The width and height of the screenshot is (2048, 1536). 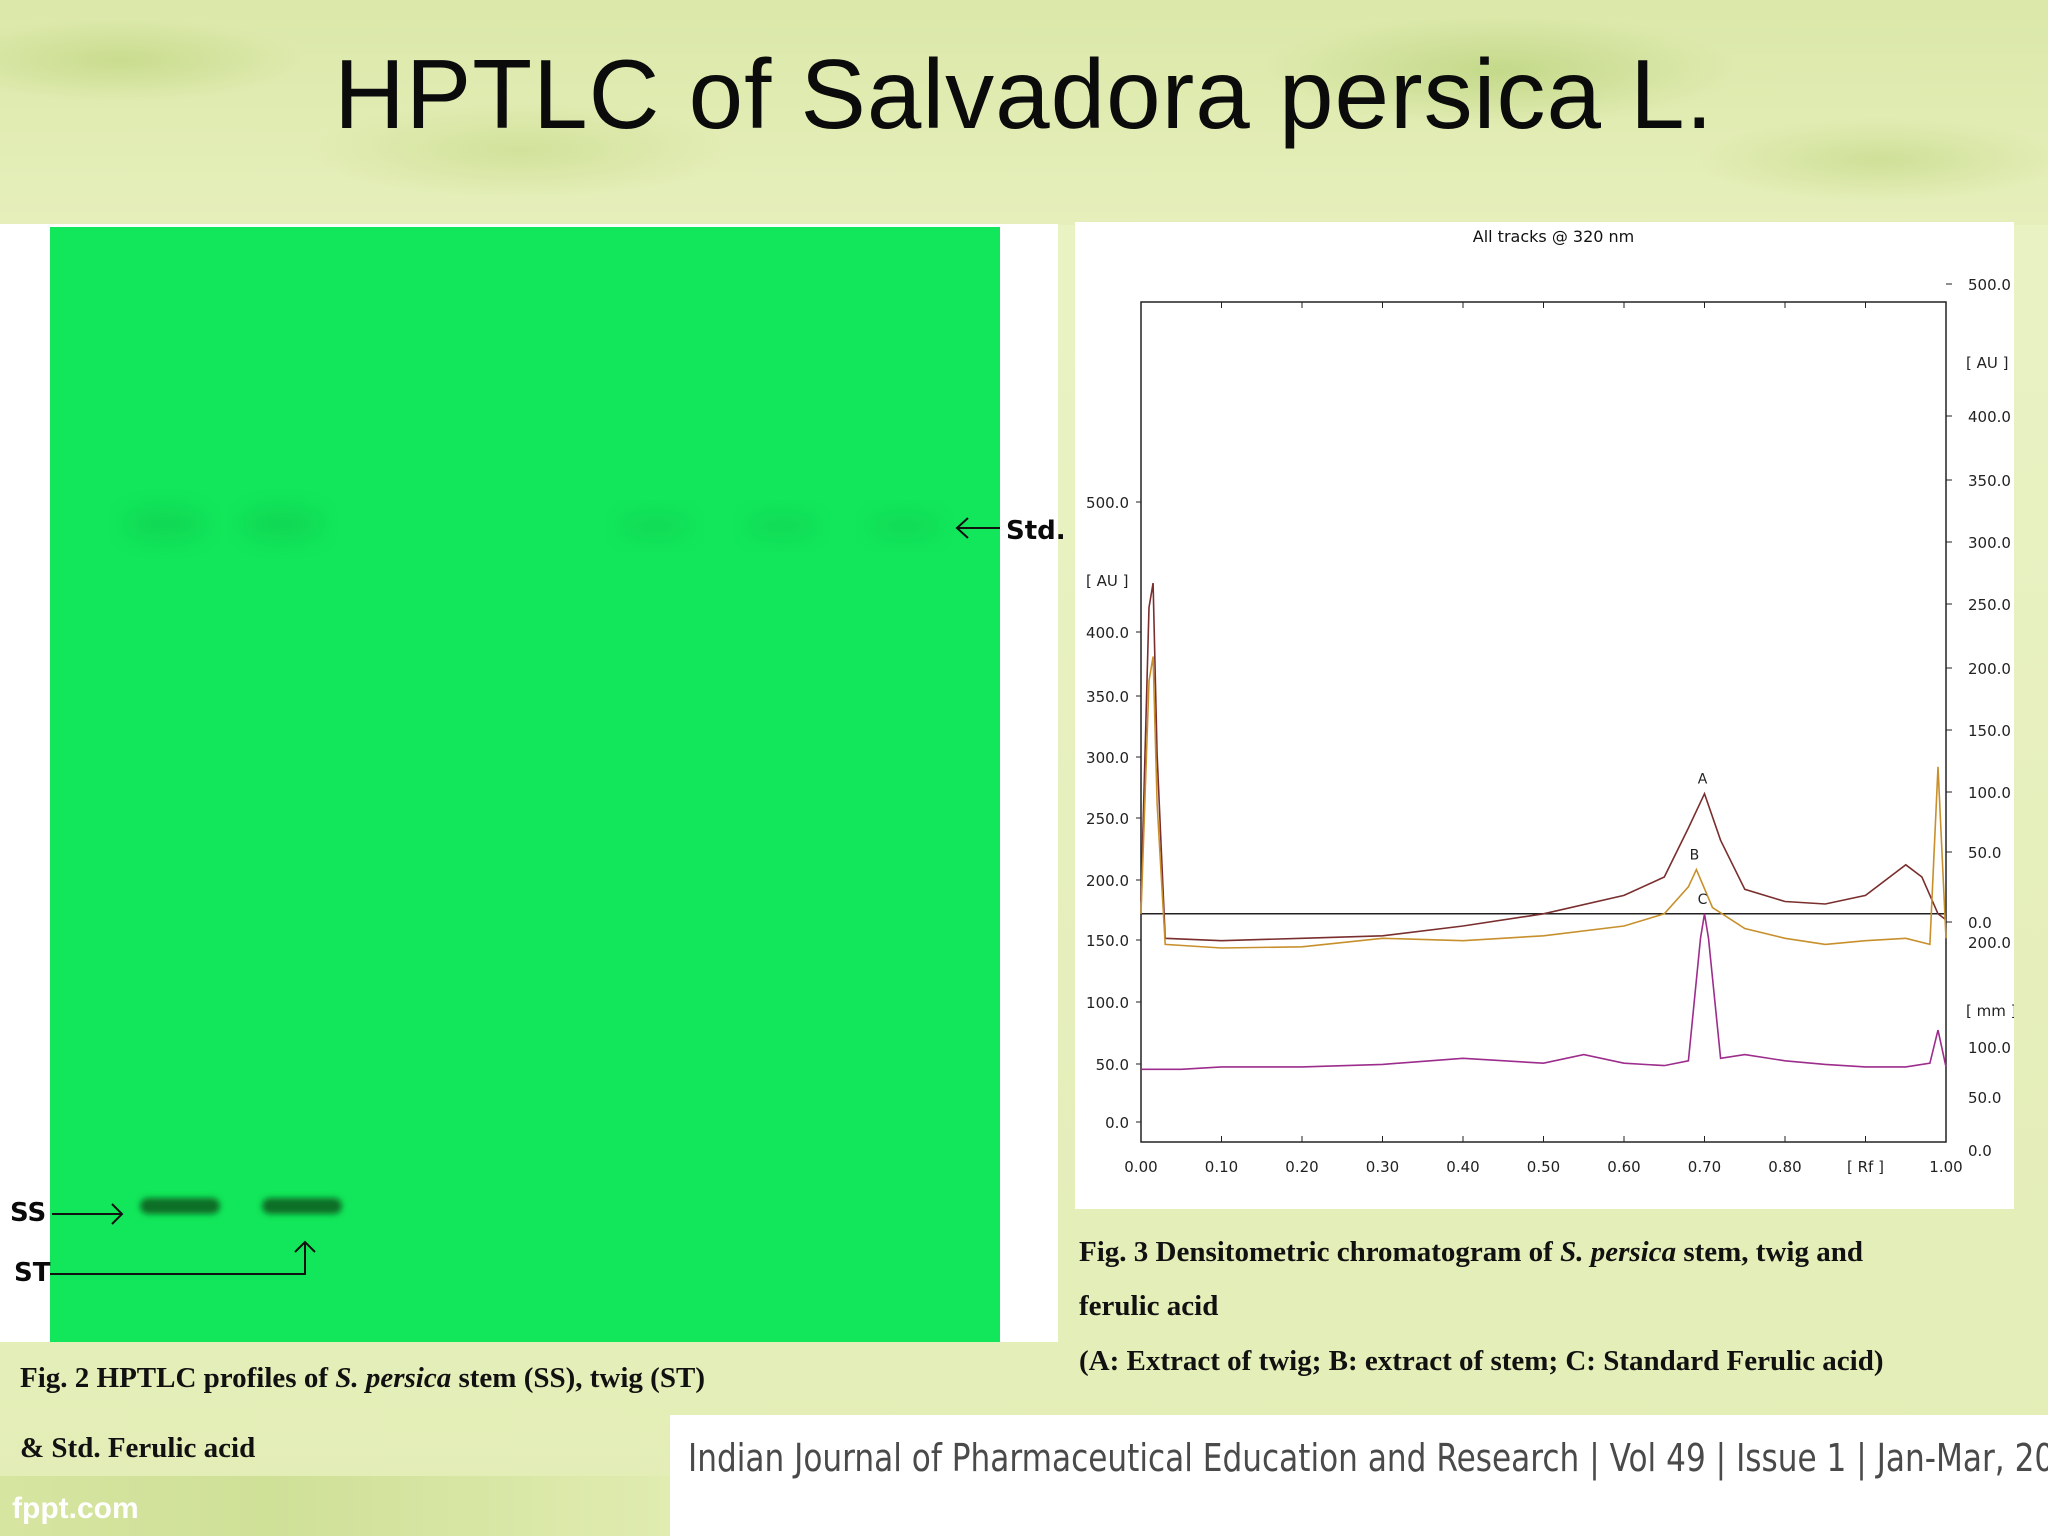 What do you see at coordinates (393, 1378) in the screenshot?
I see `fig2-caption-species: S. persica` at bounding box center [393, 1378].